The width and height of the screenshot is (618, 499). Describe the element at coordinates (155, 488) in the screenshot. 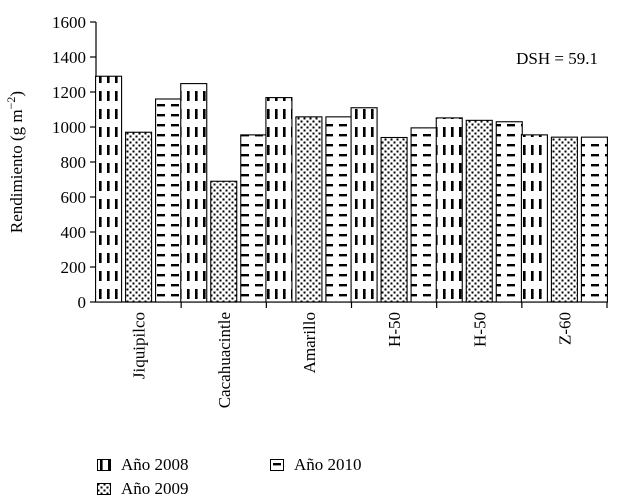

I see `legend-label-2009: Año 2009` at that location.